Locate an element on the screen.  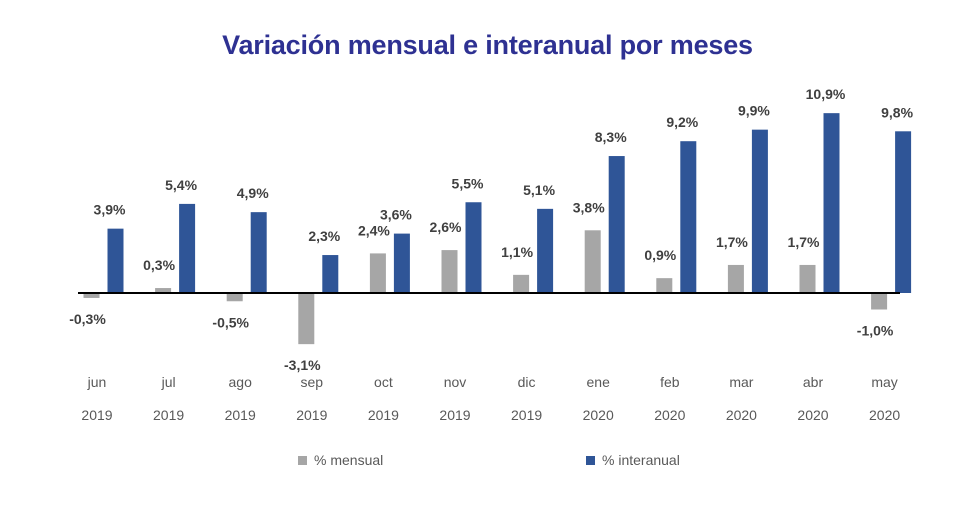
data-label-interanual-oct-2019: 3,6% is located at coordinates (396, 215).